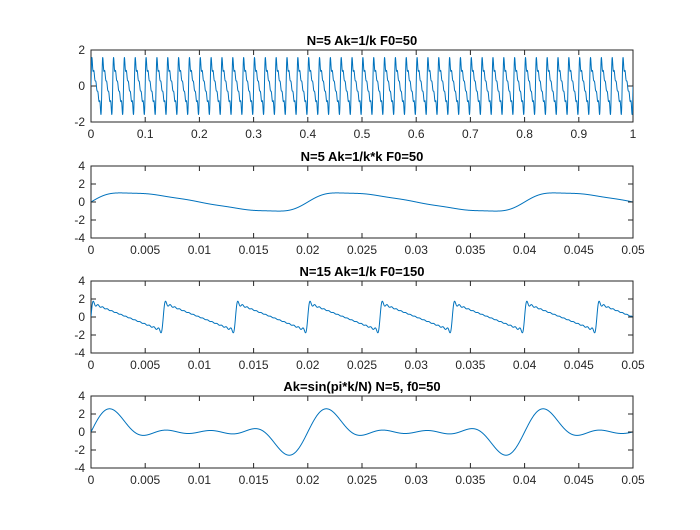 The width and height of the screenshot is (700, 530). What do you see at coordinates (253, 134) in the screenshot?
I see `x-tick-label: 0.3` at bounding box center [253, 134].